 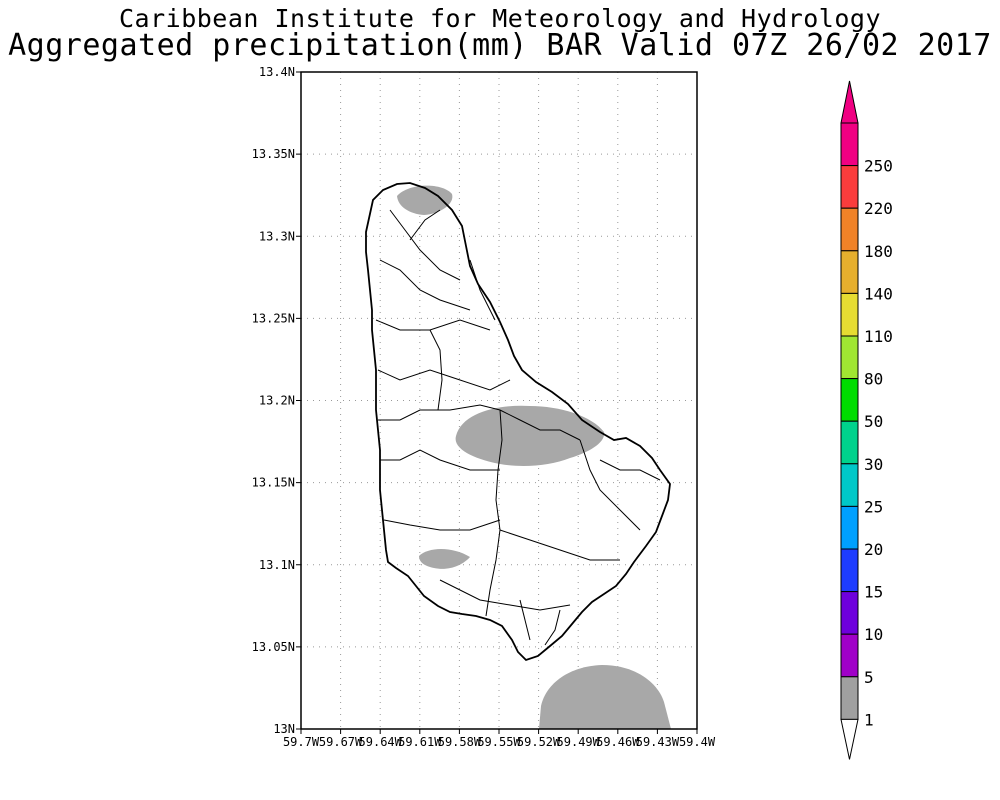 What do you see at coordinates (341, 742) in the screenshot?
I see `lon-tick-label: 59.67W` at bounding box center [341, 742].